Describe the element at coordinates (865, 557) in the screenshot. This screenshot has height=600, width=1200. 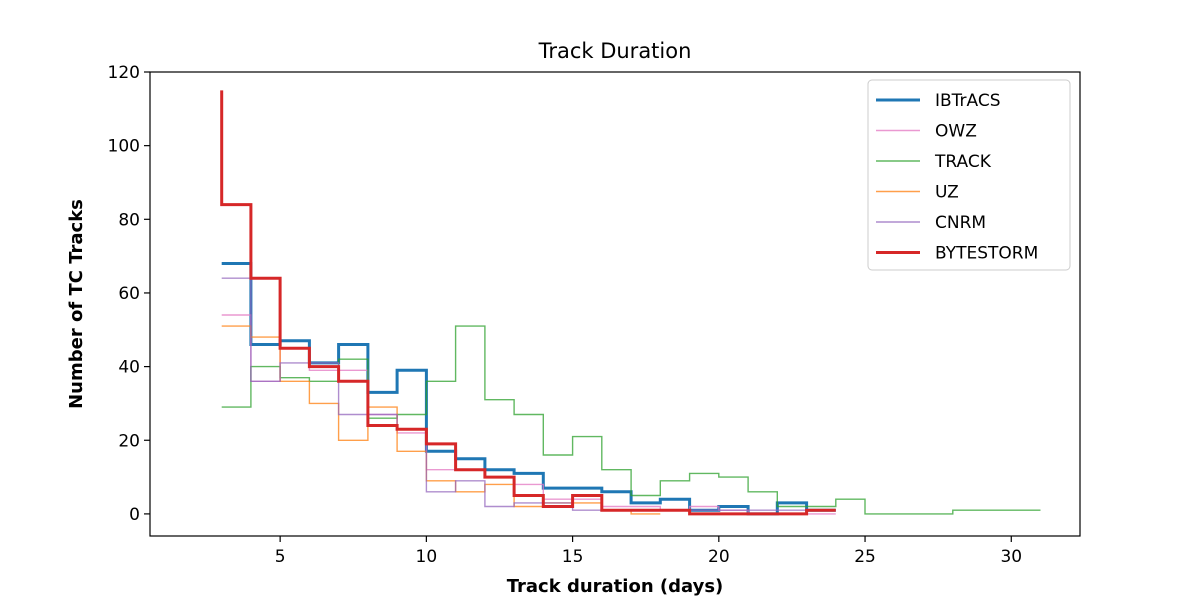
I see `x-tick-label: 25` at that location.